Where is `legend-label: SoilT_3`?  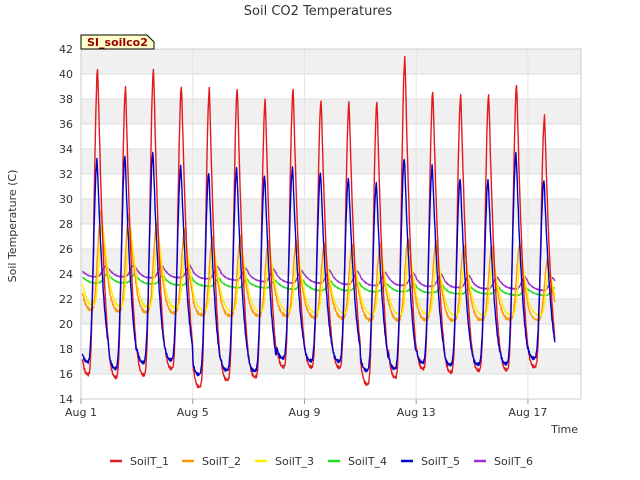 legend-label: SoilT_3 is located at coordinates (294, 461).